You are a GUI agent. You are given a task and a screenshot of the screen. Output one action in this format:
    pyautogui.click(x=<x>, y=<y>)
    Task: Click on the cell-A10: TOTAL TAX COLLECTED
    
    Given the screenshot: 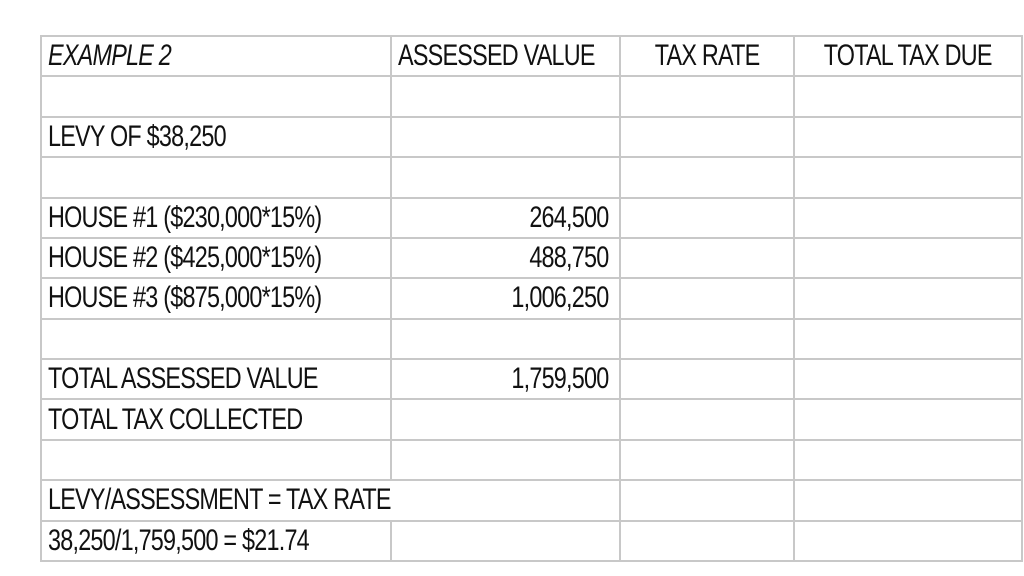 What is the action you would take?
    pyautogui.click(x=216, y=419)
    